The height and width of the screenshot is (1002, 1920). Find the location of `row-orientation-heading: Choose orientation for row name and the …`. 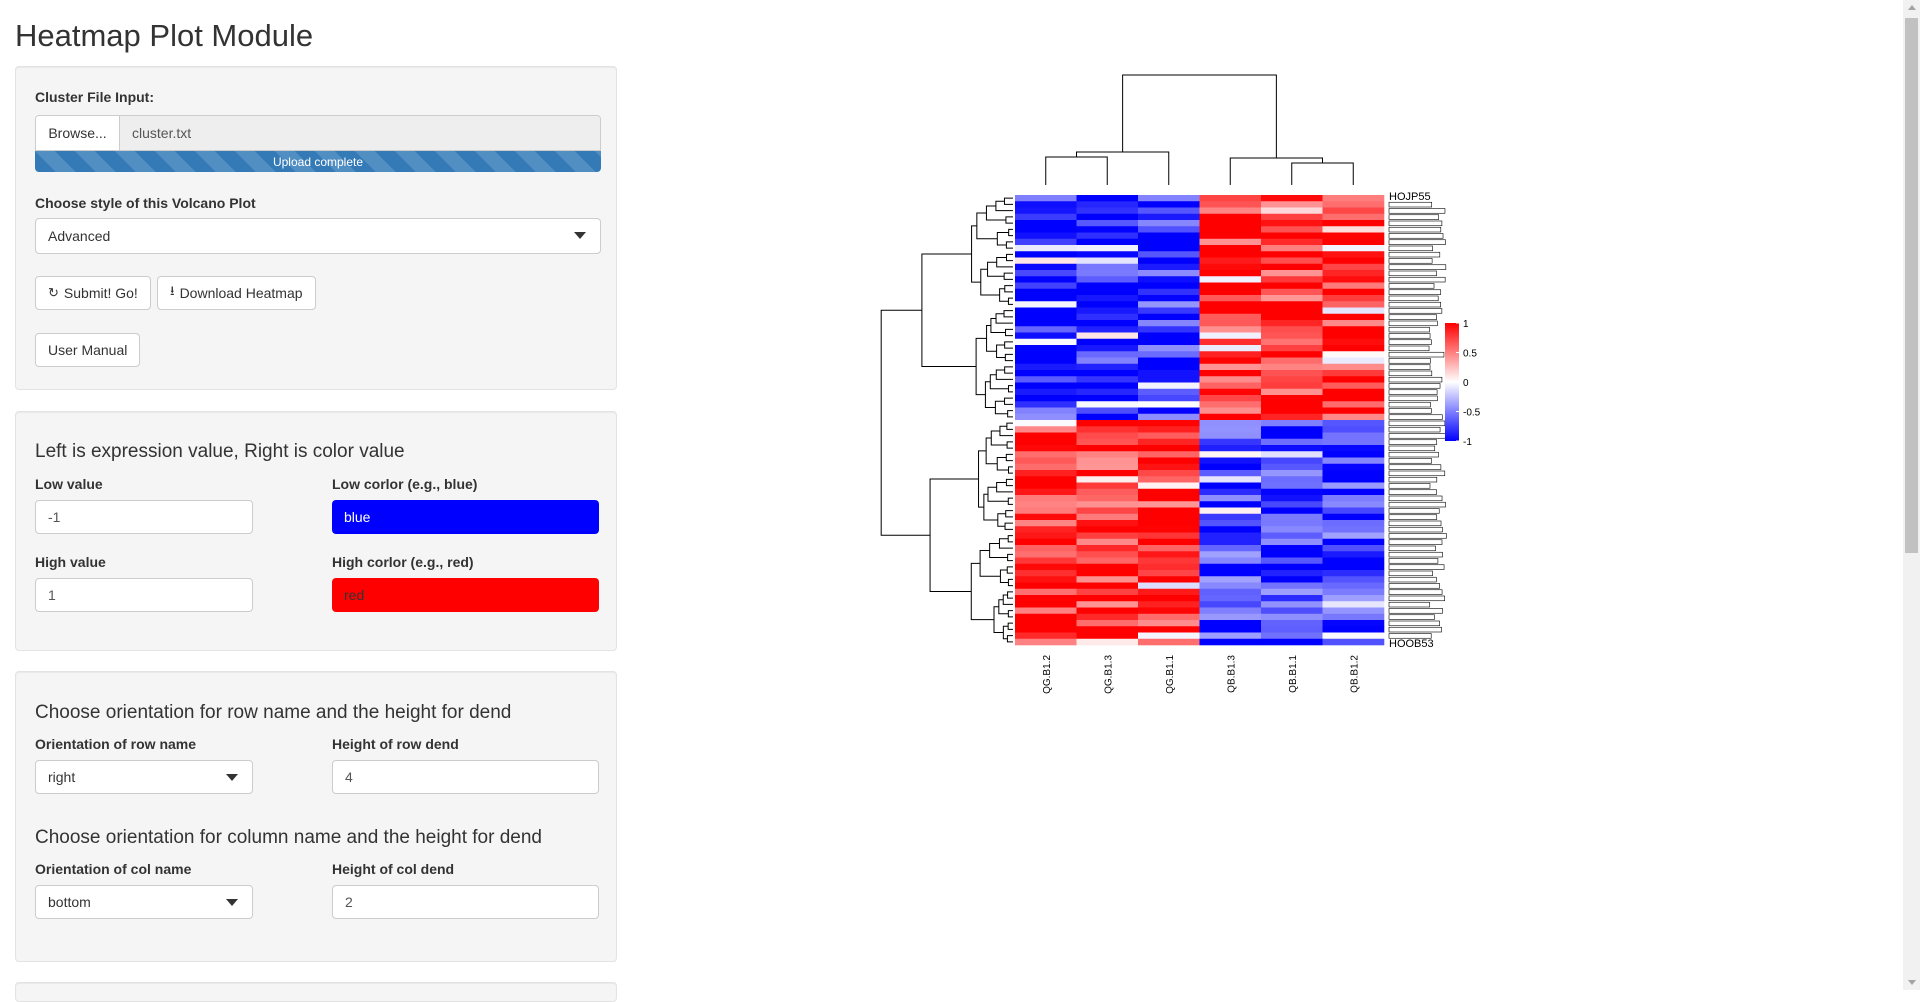

row-orientation-heading: Choose orientation for row name and the … is located at coordinates (273, 712).